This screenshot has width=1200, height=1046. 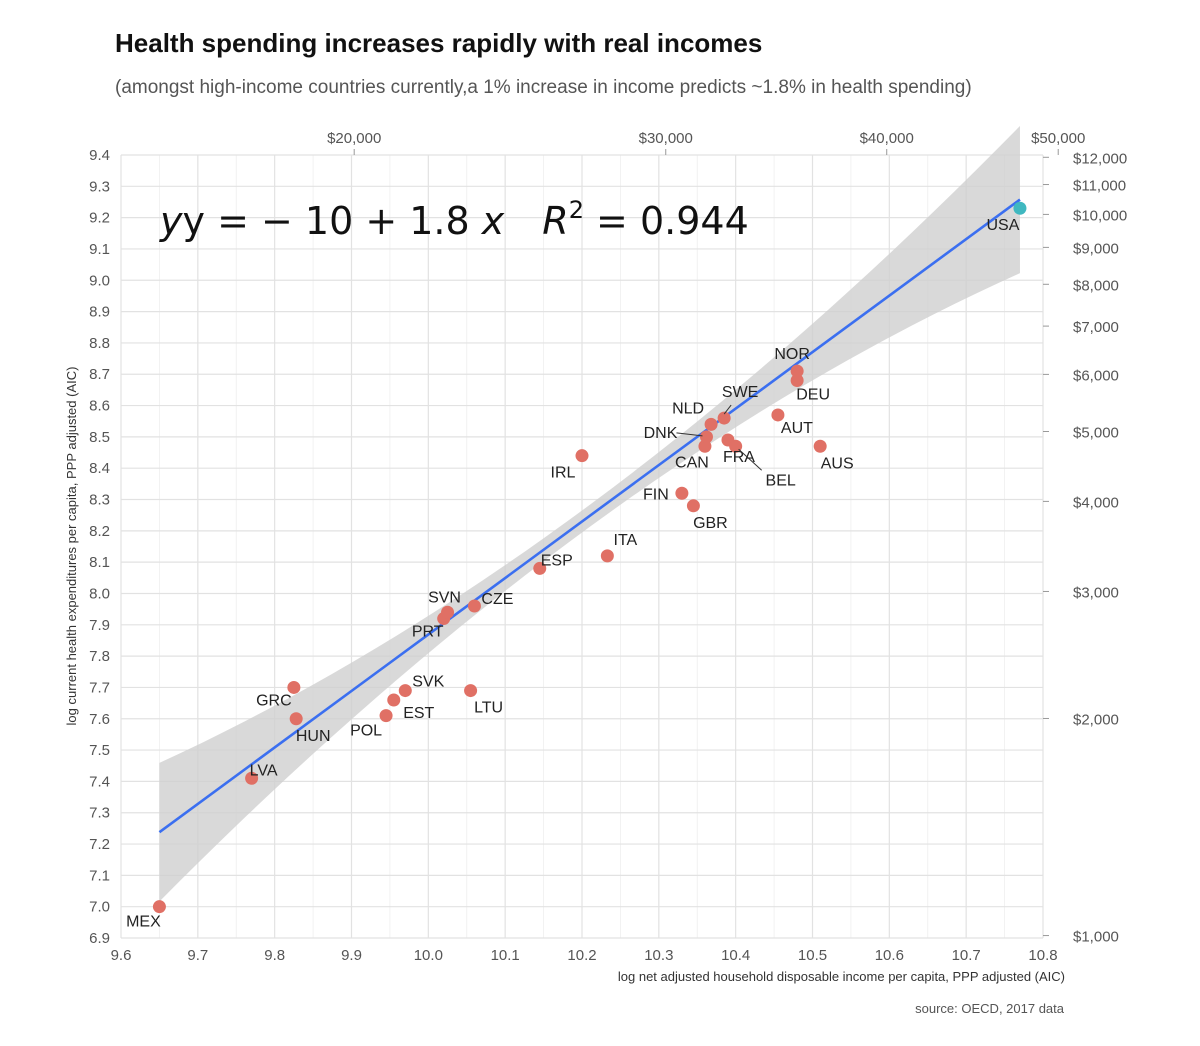 I want to click on y-tick-label: 7.3, so click(x=99, y=813).